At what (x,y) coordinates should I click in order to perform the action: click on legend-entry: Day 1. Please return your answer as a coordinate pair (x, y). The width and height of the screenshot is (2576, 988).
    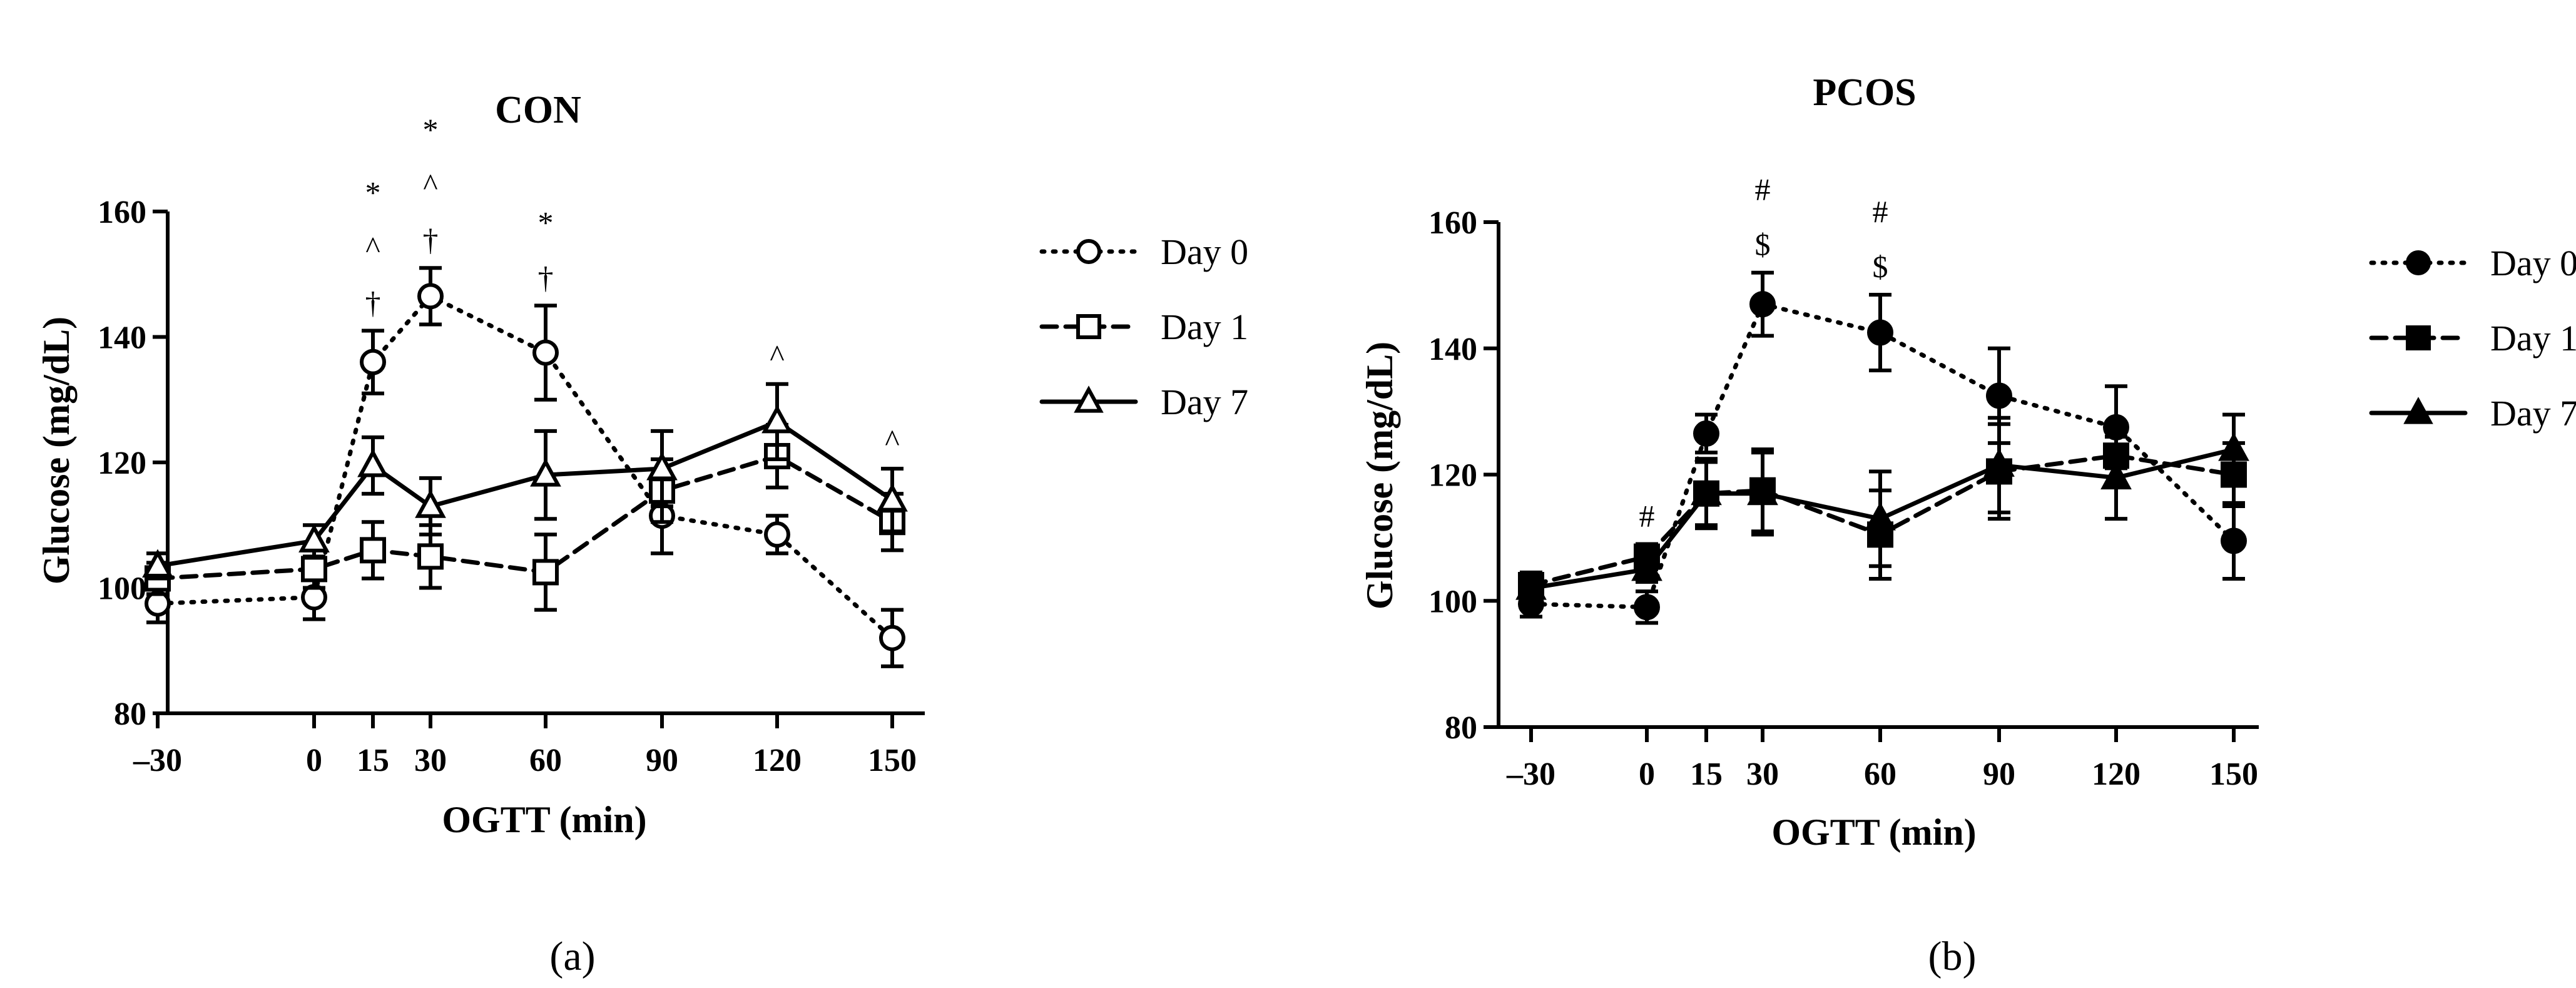
    Looking at the image, I should click on (2472, 338).